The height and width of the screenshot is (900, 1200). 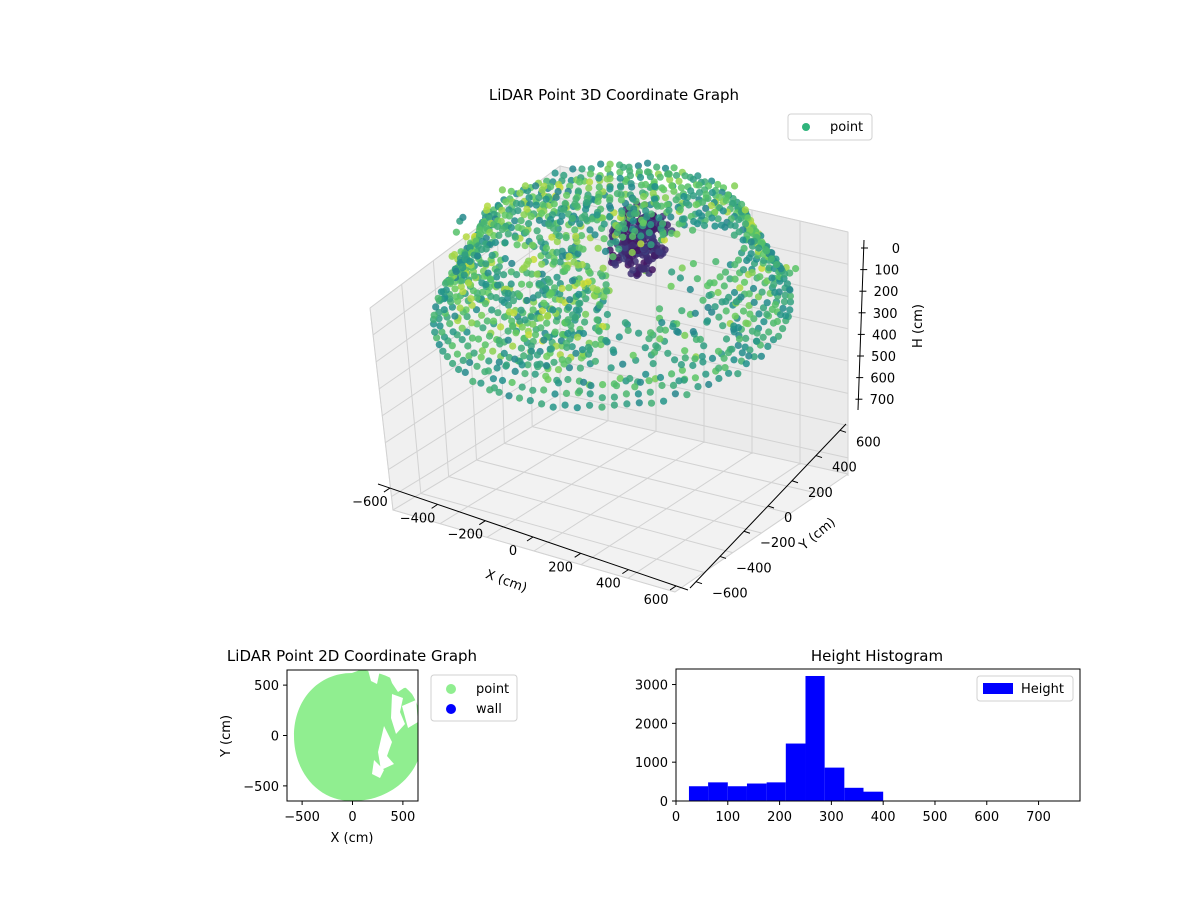 I want to click on plot2d-legend-wall: wall, so click(x=489, y=709).